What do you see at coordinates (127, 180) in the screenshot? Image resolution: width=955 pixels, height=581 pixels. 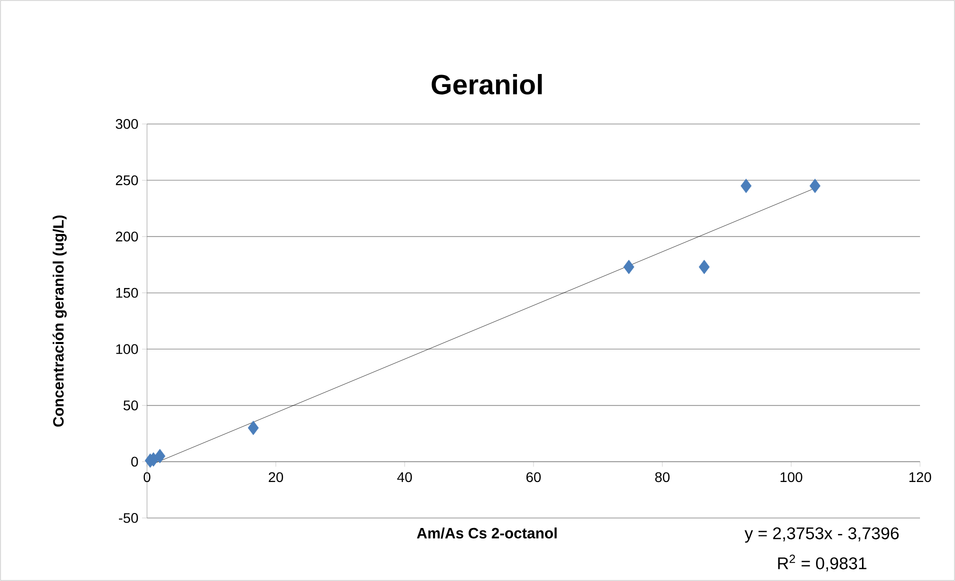 I see `y-tick-label: 250` at bounding box center [127, 180].